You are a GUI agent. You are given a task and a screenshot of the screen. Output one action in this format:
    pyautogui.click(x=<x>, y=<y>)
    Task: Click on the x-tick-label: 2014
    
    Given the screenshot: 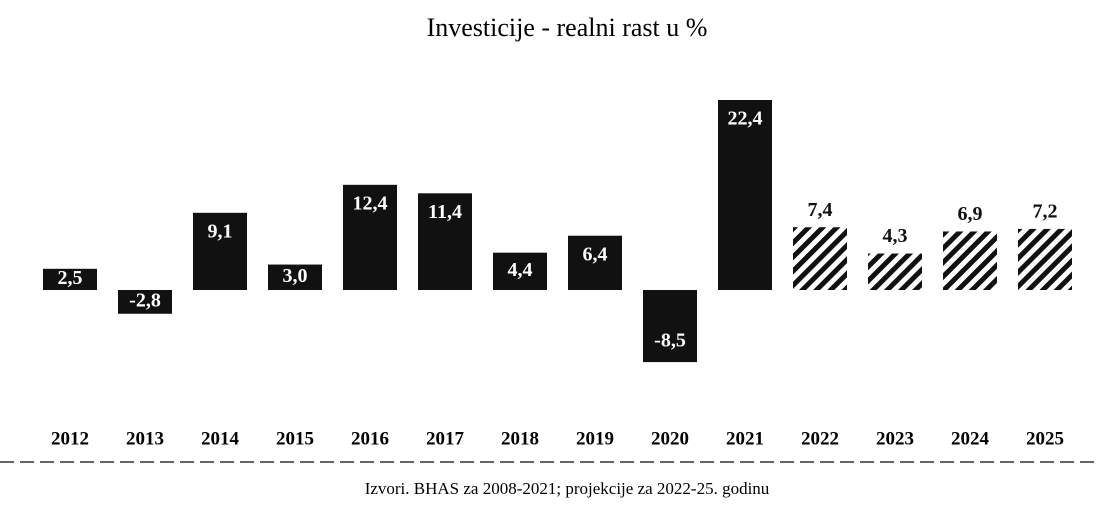 What is the action you would take?
    pyautogui.click(x=220, y=438)
    